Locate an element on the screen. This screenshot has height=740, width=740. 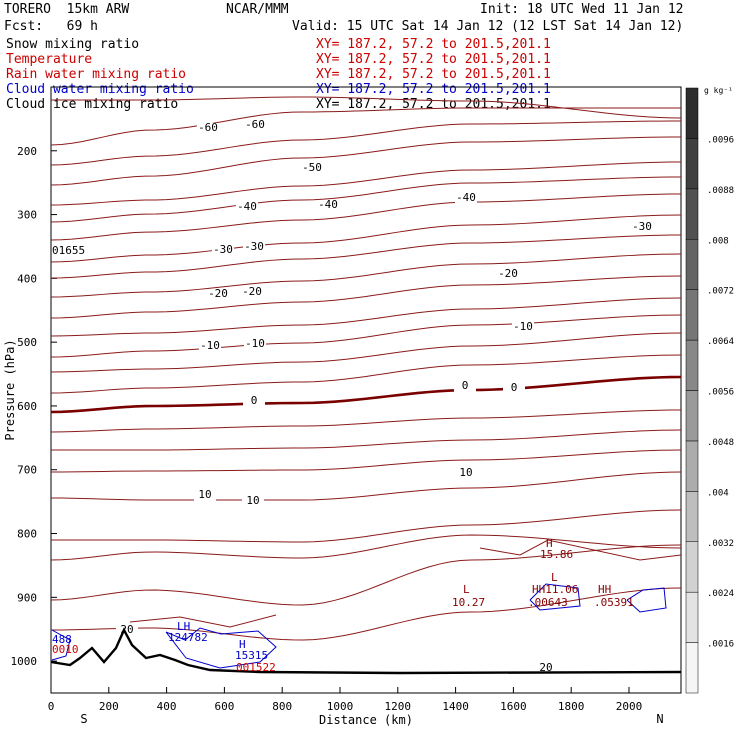
colorbar-tick-label: .0016 is located at coordinates (720, 645).